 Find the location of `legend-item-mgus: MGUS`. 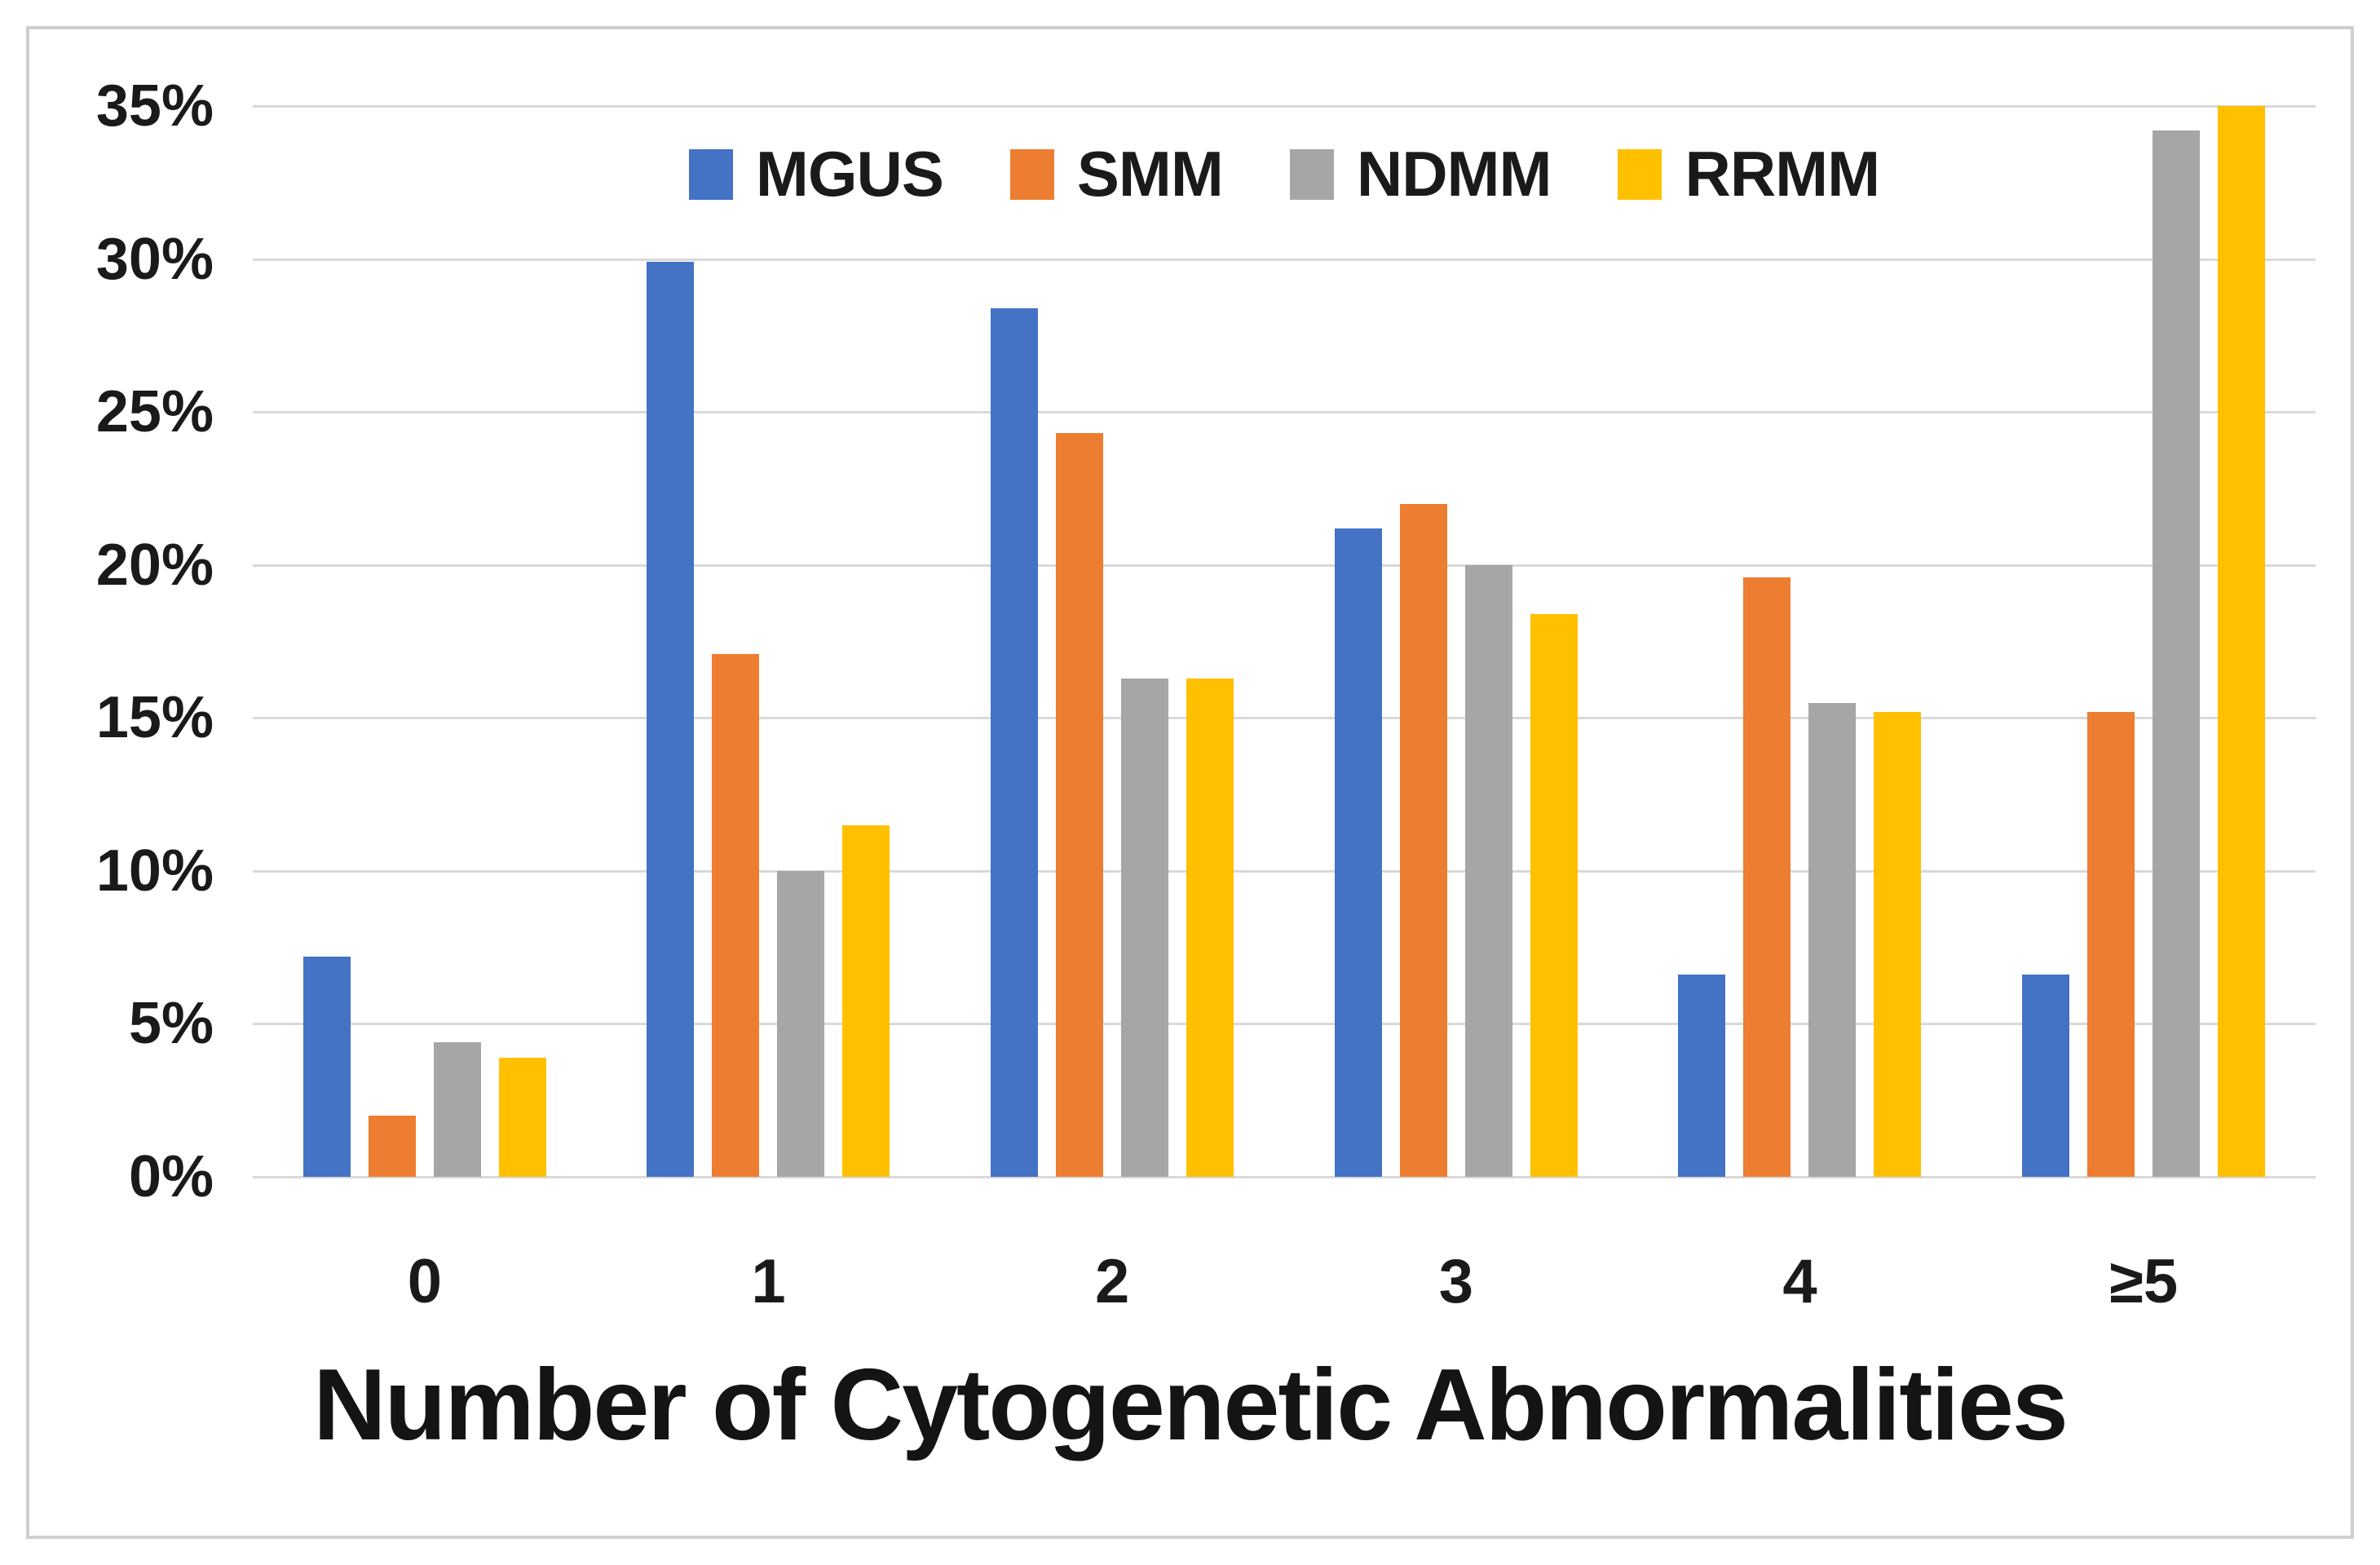

legend-item-mgus: MGUS is located at coordinates (816, 174).